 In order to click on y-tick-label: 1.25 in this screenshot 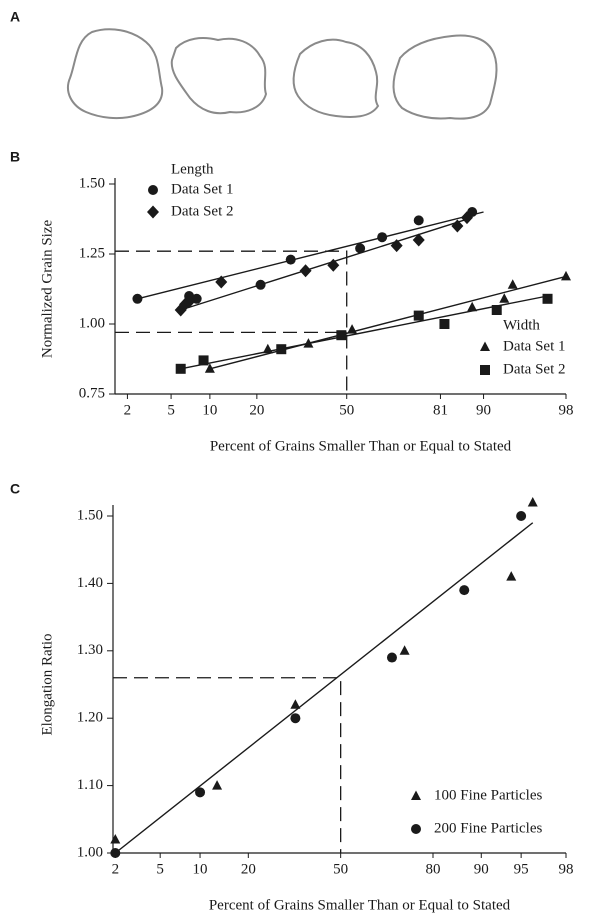, I will do `click(92, 253)`.